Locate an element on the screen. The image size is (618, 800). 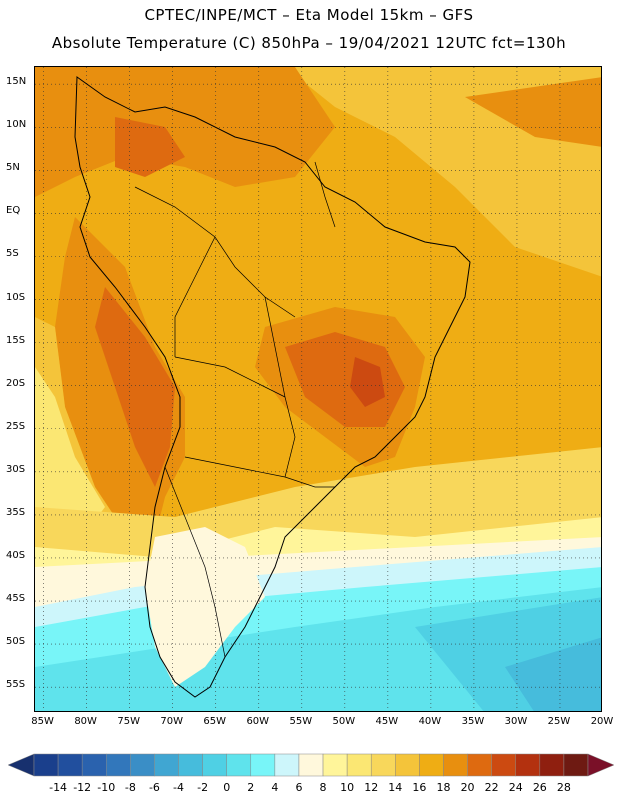
colorbar-label: 18 is located at coordinates (443, 787).